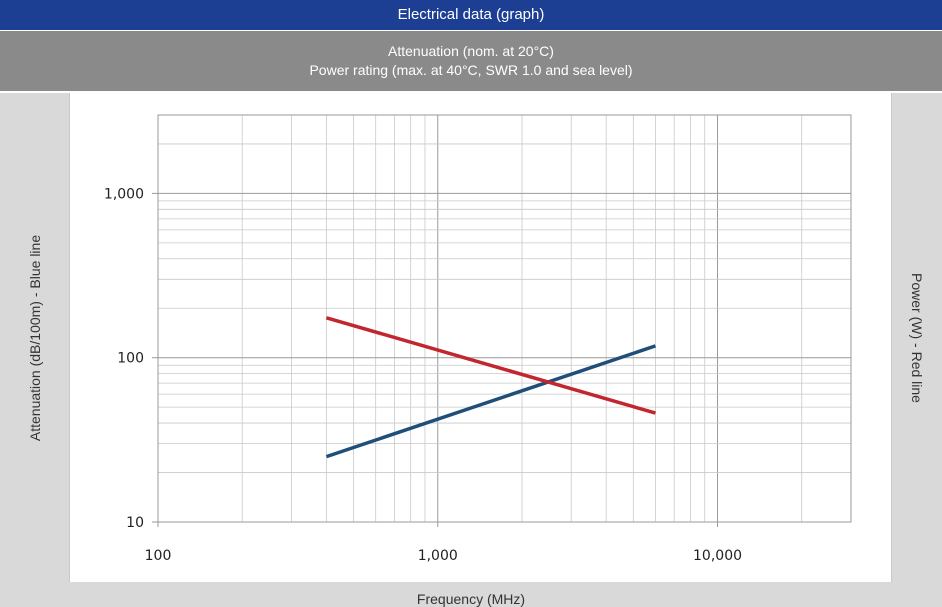 The width and height of the screenshot is (942, 607). I want to click on series-lines, so click(491, 387).